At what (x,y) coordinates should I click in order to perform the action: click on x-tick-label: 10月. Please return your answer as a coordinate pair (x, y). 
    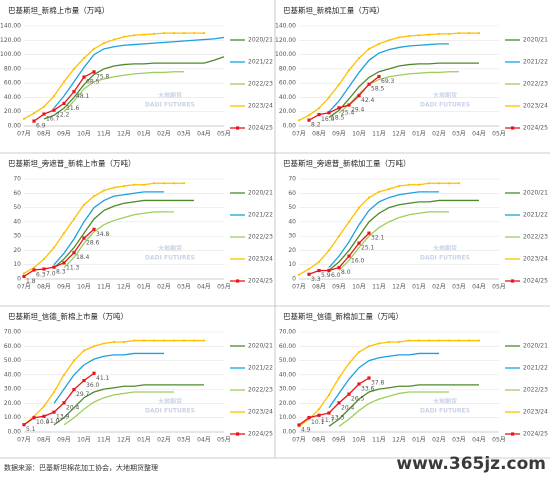
    Looking at the image, I should click on (359, 440).